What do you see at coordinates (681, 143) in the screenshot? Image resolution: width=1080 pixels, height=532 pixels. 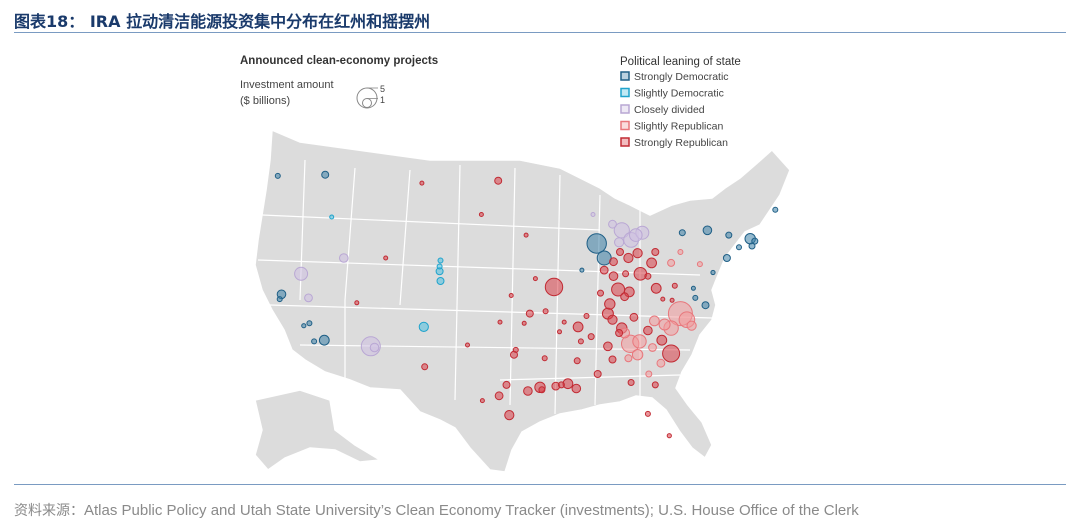 I see `lean-label-sr: Strongly Republican` at bounding box center [681, 143].